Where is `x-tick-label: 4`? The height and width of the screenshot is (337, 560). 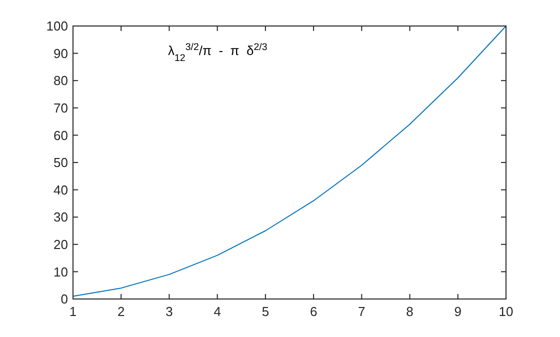 x-tick-label: 4 is located at coordinates (217, 311).